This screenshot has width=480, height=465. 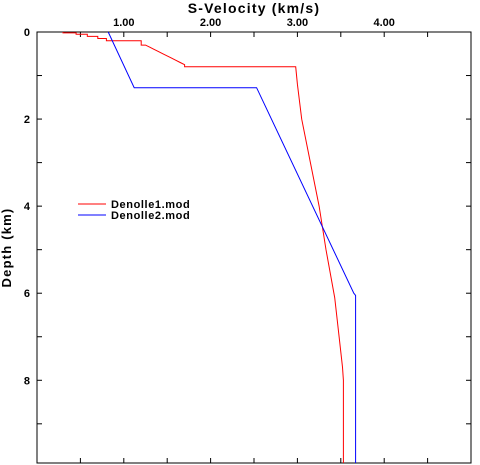 I want to click on x-tick-label-3: 4.00, so click(x=383, y=23).